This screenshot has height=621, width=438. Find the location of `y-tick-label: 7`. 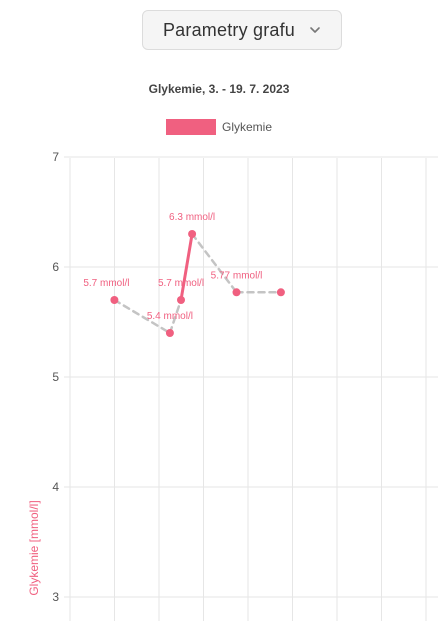

y-tick-label: 7 is located at coordinates (55, 157).